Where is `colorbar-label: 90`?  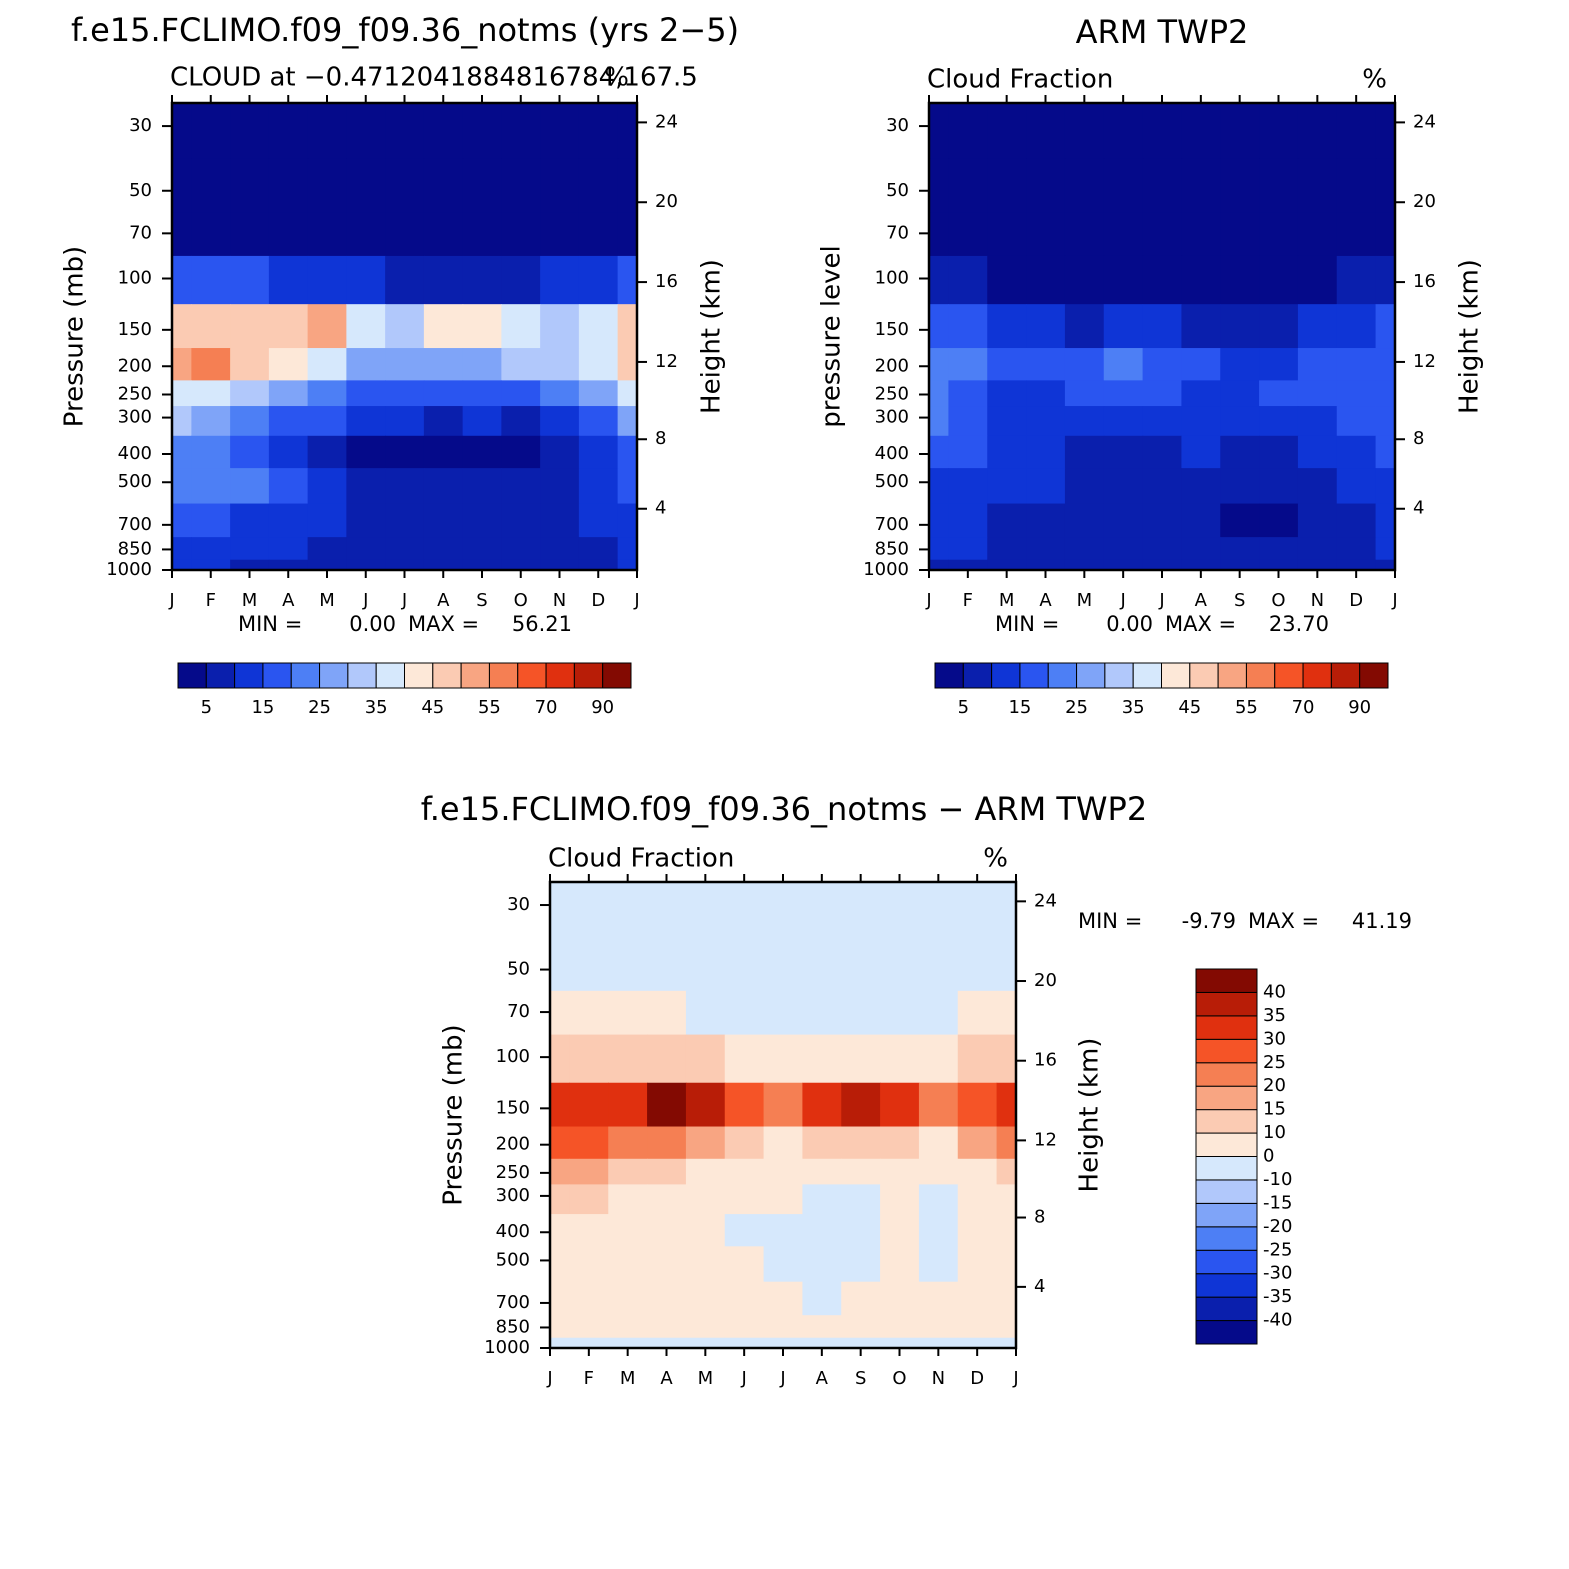 colorbar-label: 90 is located at coordinates (602, 707).